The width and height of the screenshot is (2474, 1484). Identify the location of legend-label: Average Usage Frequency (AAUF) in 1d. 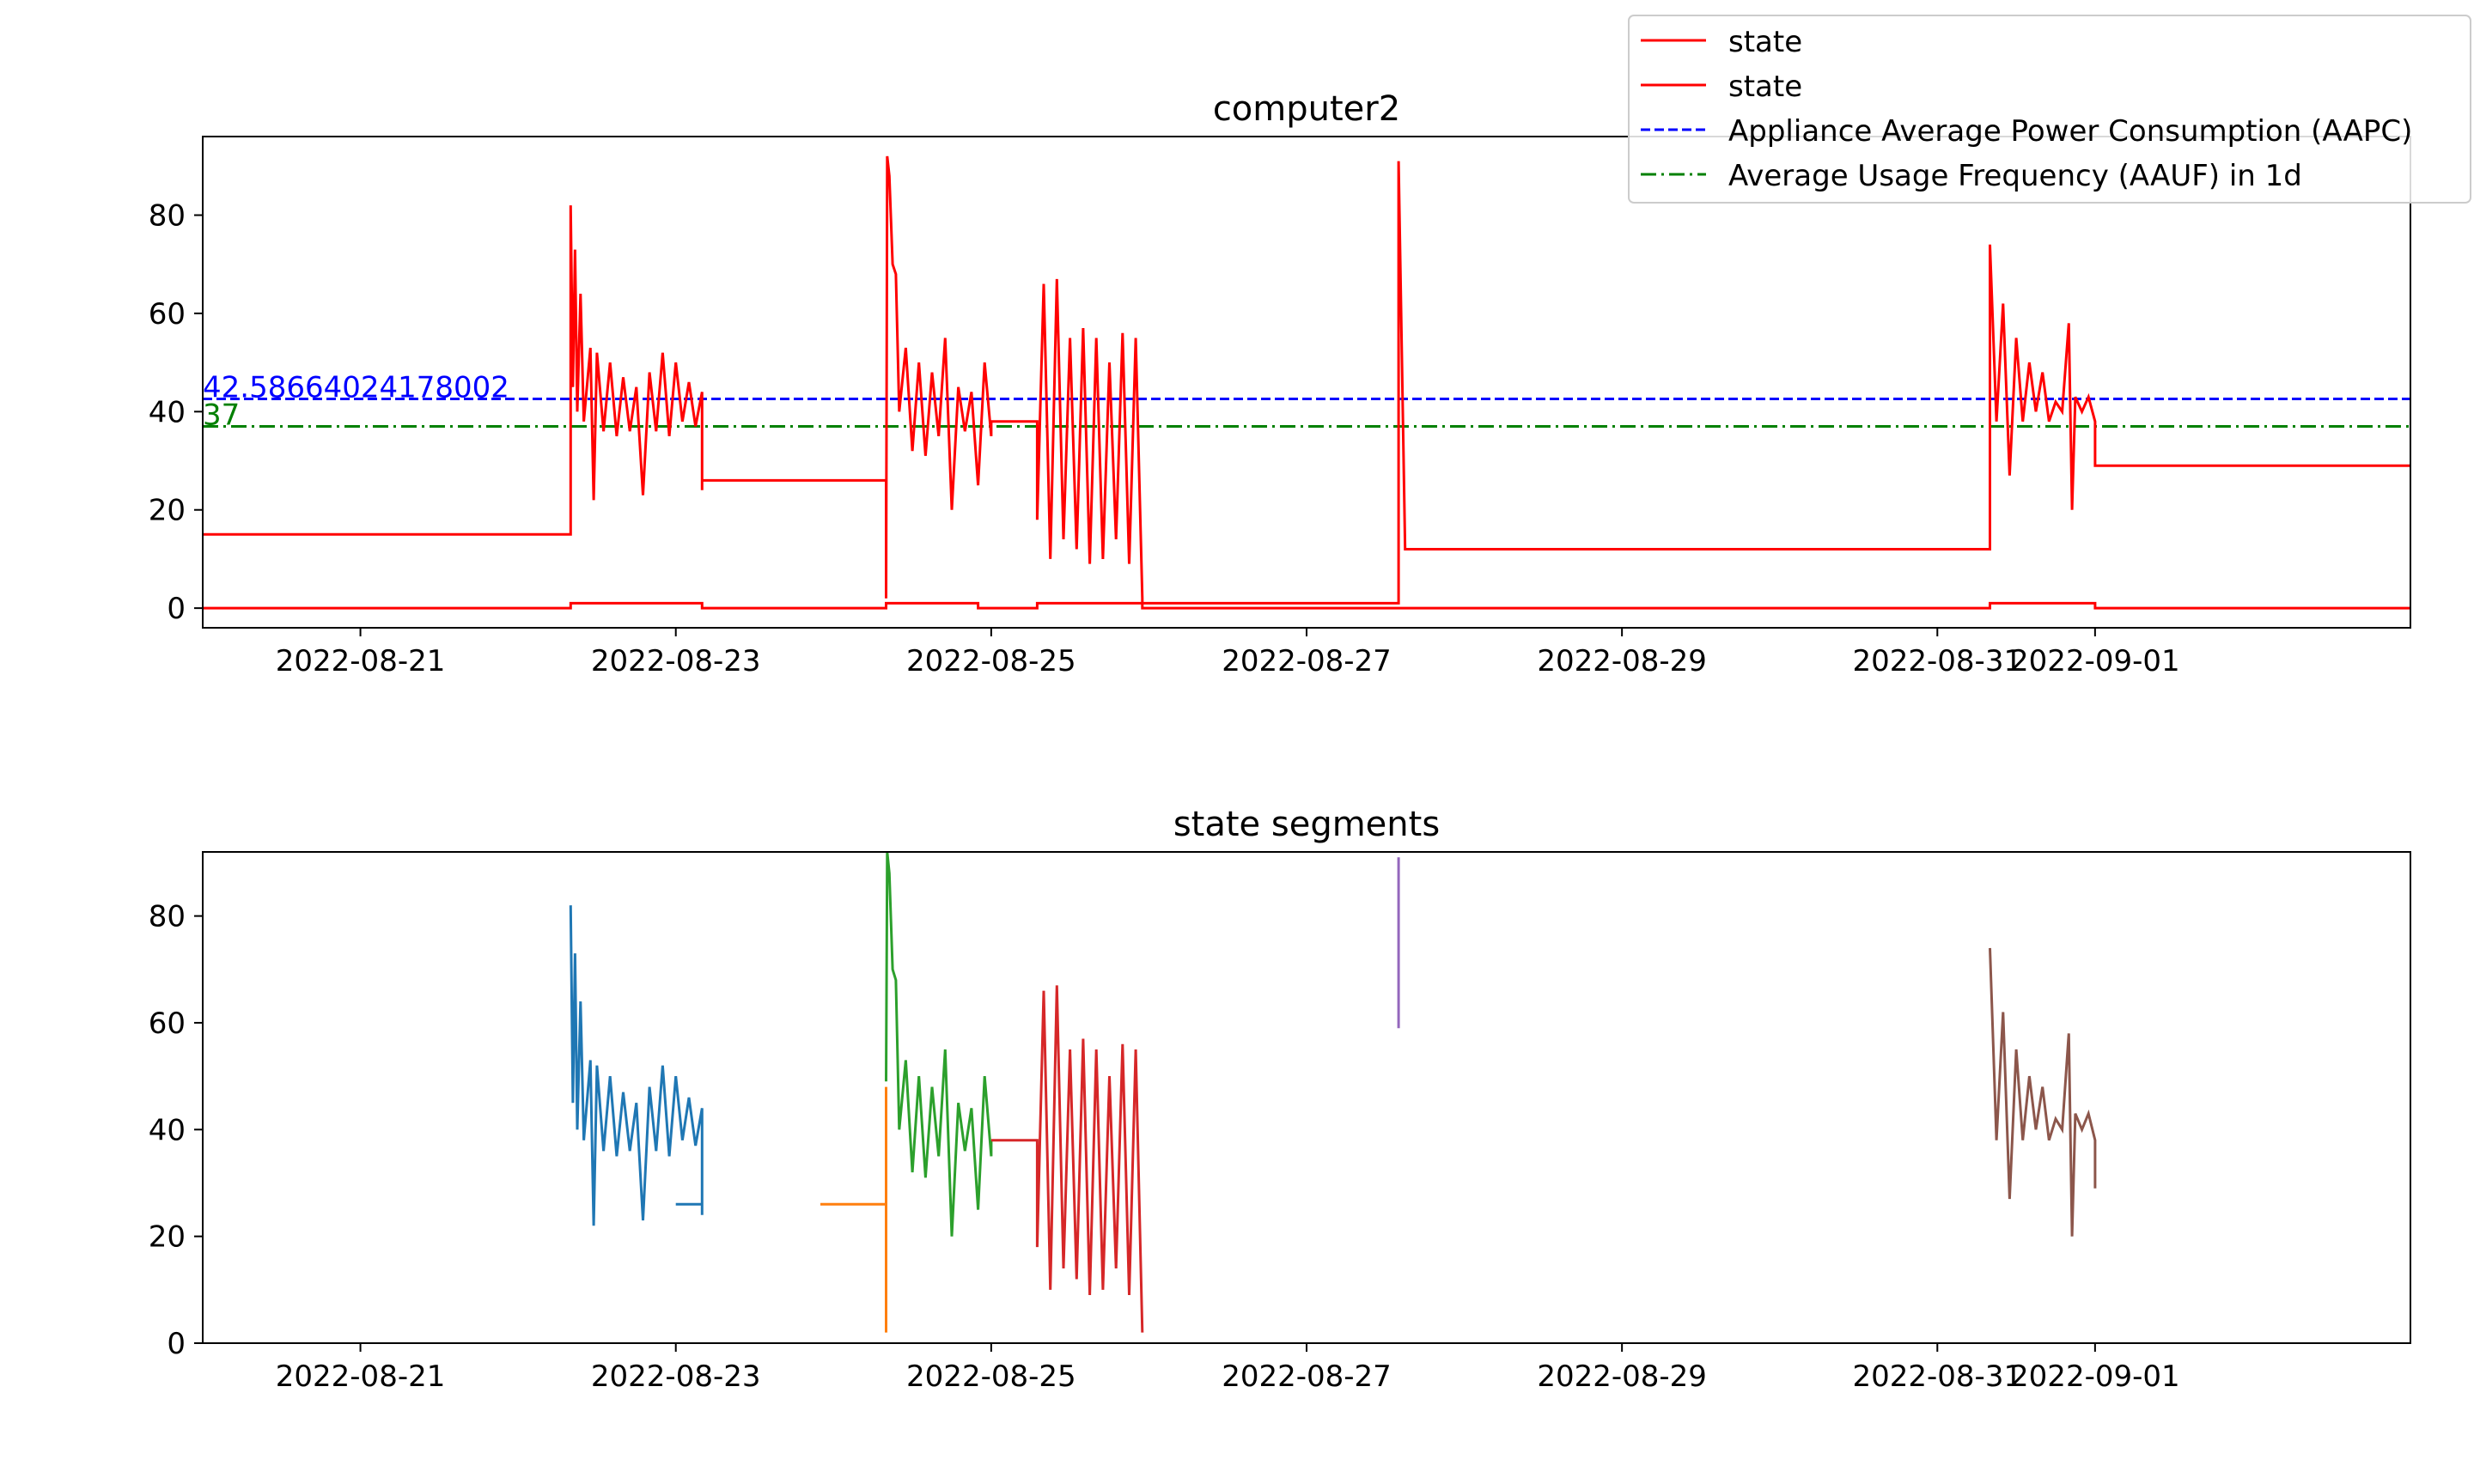
(2015, 176).